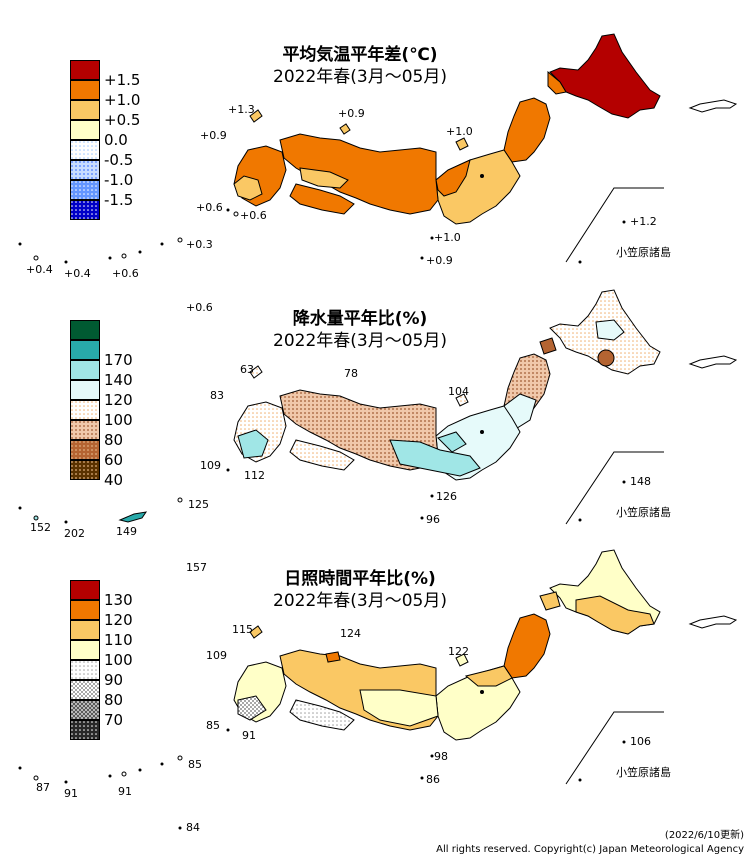 This screenshot has height=860, width=750. Describe the element at coordinates (122, 100) in the screenshot. I see `legend-label: +1.0` at that location.